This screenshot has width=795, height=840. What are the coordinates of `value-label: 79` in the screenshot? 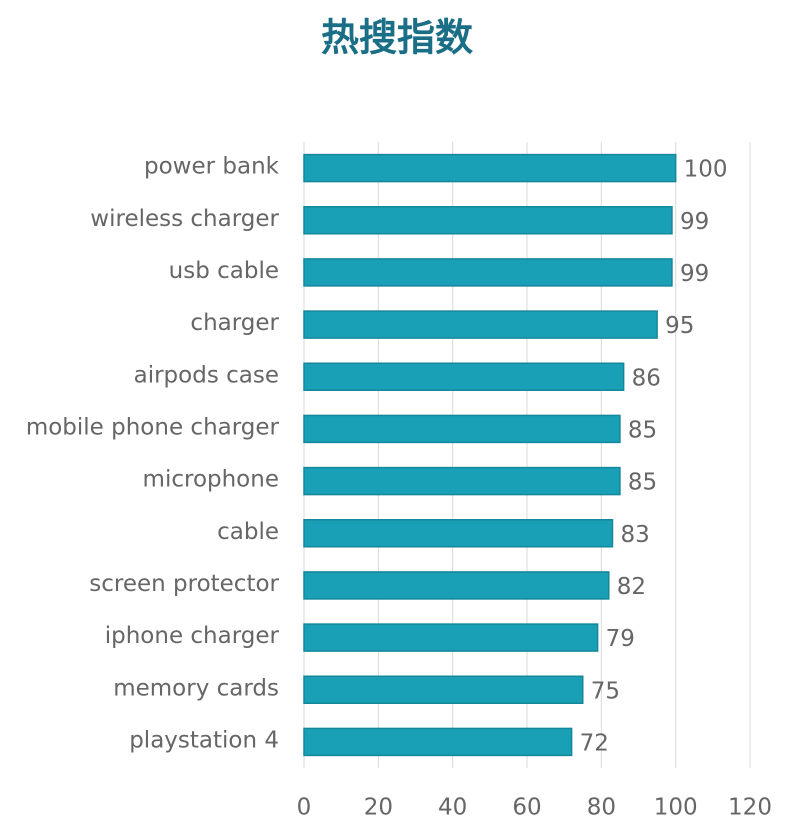 It's located at (620, 639).